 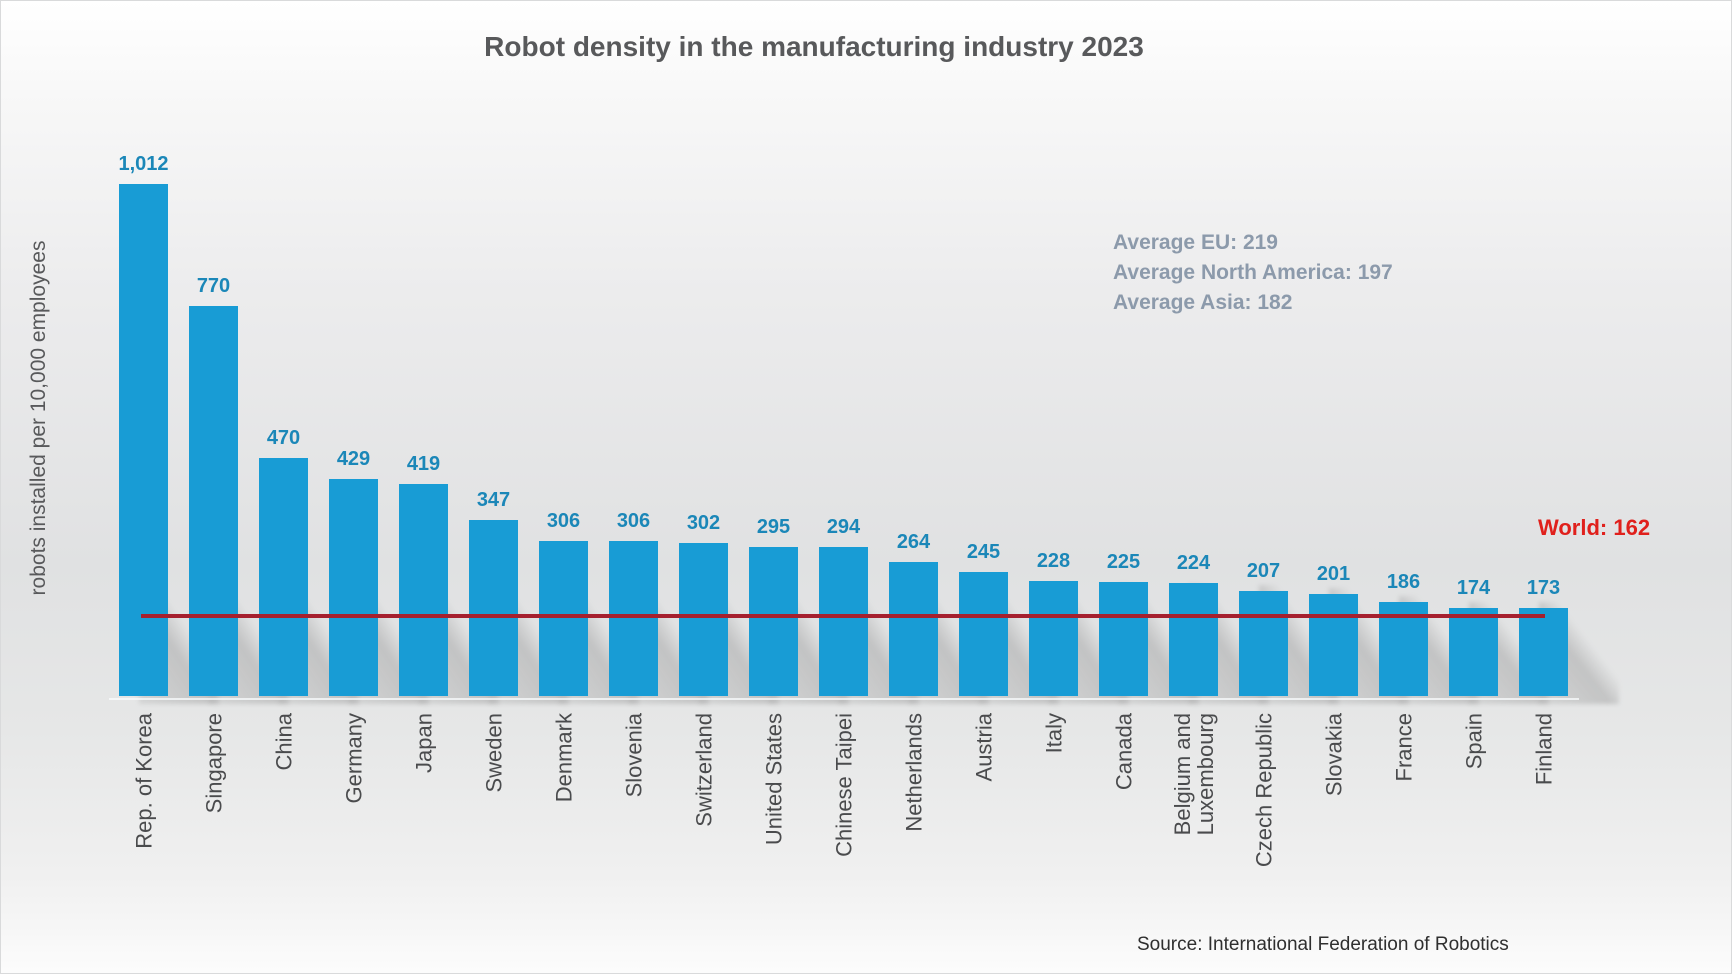 I want to click on category-label-czech-republic: Czech Republic, so click(x=1263, y=790).